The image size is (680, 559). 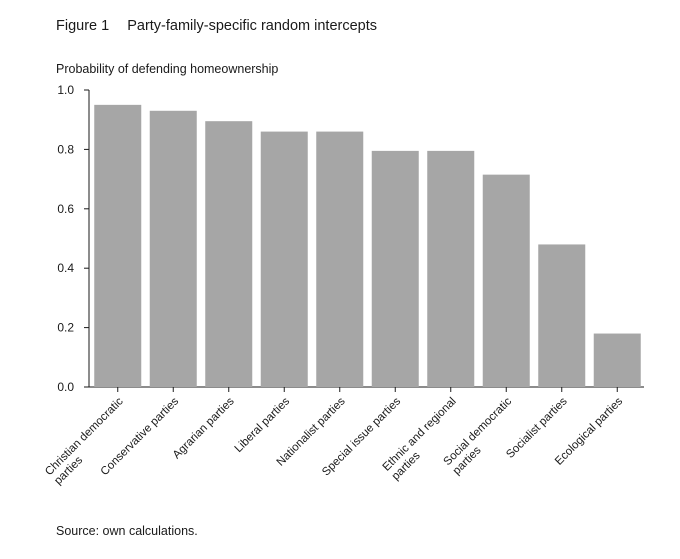 I want to click on x-tick-label-line: Liberal parties, so click(x=263, y=425).